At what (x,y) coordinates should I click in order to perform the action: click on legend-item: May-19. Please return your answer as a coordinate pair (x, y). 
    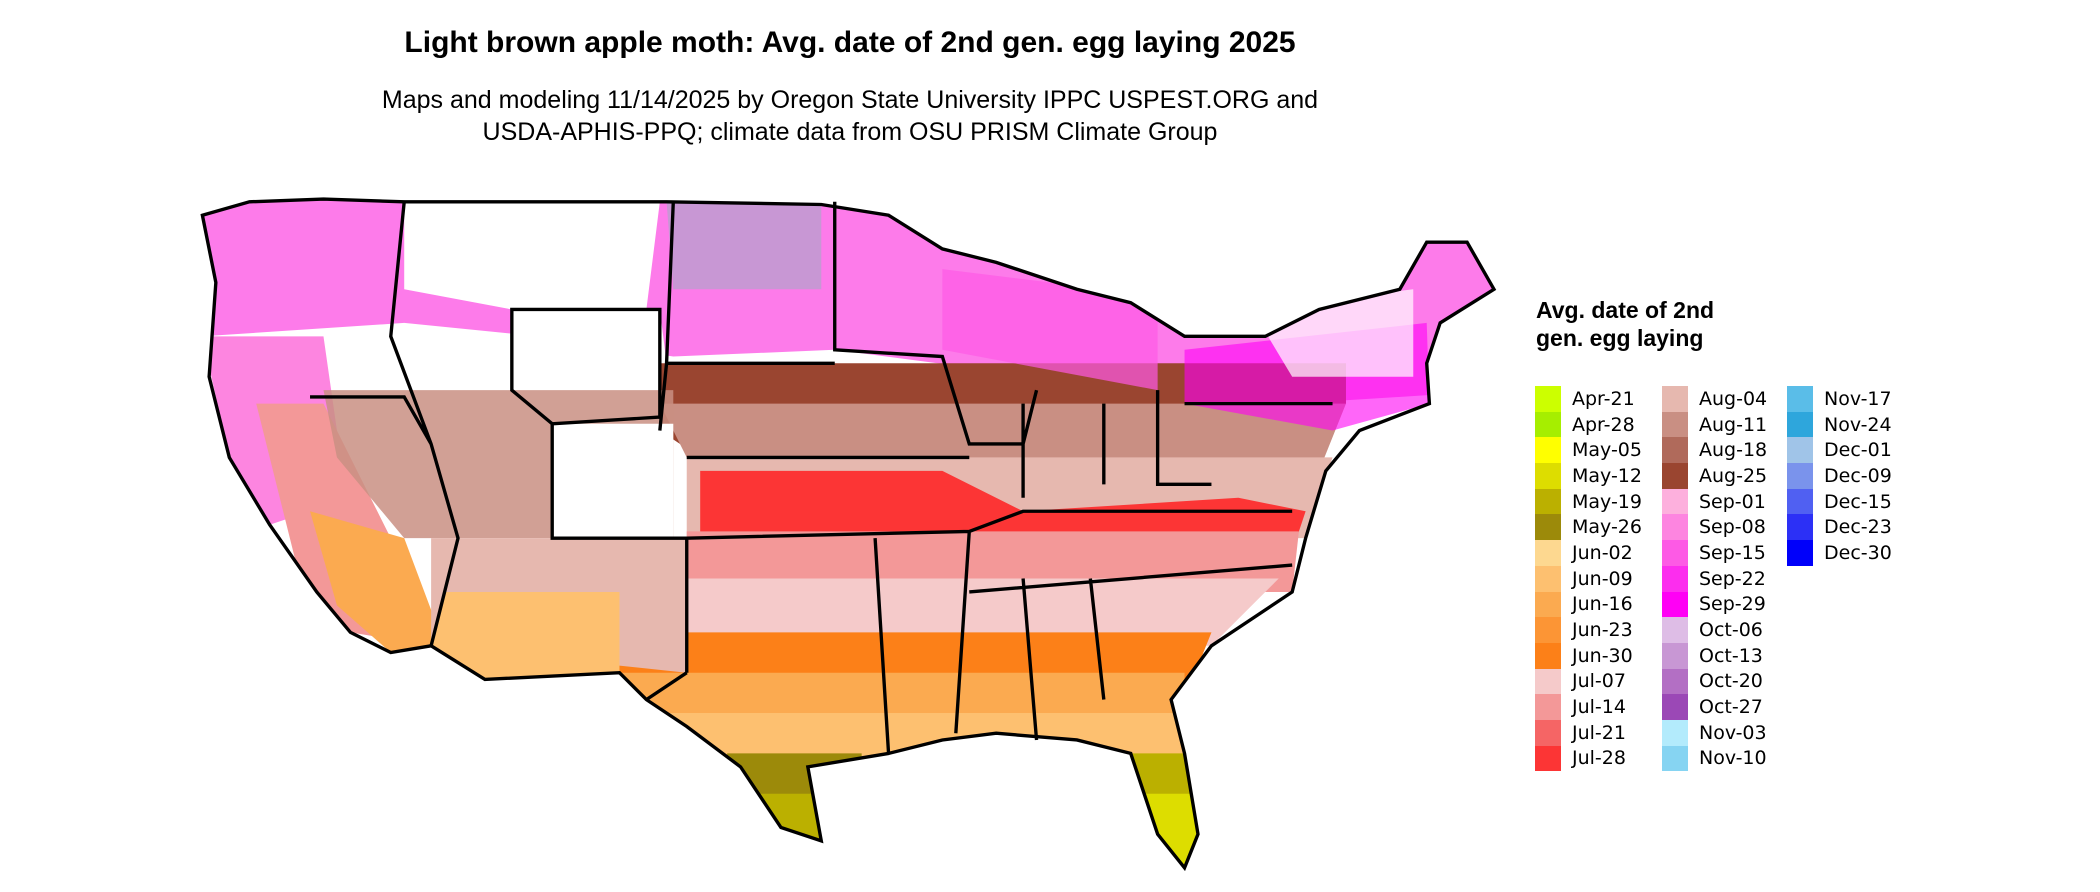
    Looking at the image, I should click on (1588, 501).